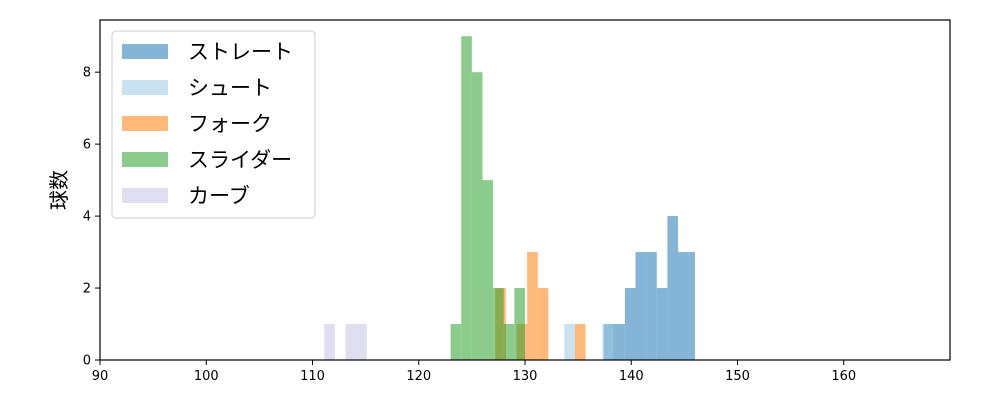 The image size is (1000, 400). What do you see at coordinates (87, 361) in the screenshot?
I see `y-tick-label: 0` at bounding box center [87, 361].